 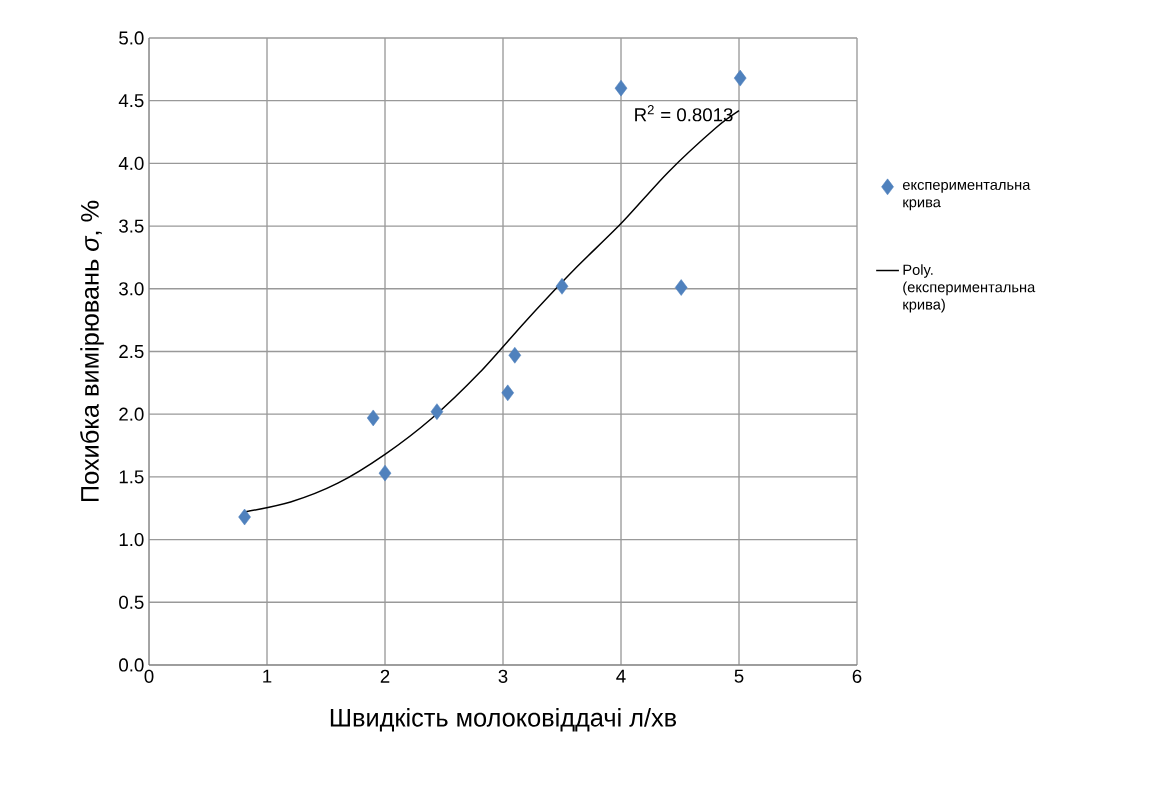 I want to click on x-tick-label: 6, so click(x=857, y=676).